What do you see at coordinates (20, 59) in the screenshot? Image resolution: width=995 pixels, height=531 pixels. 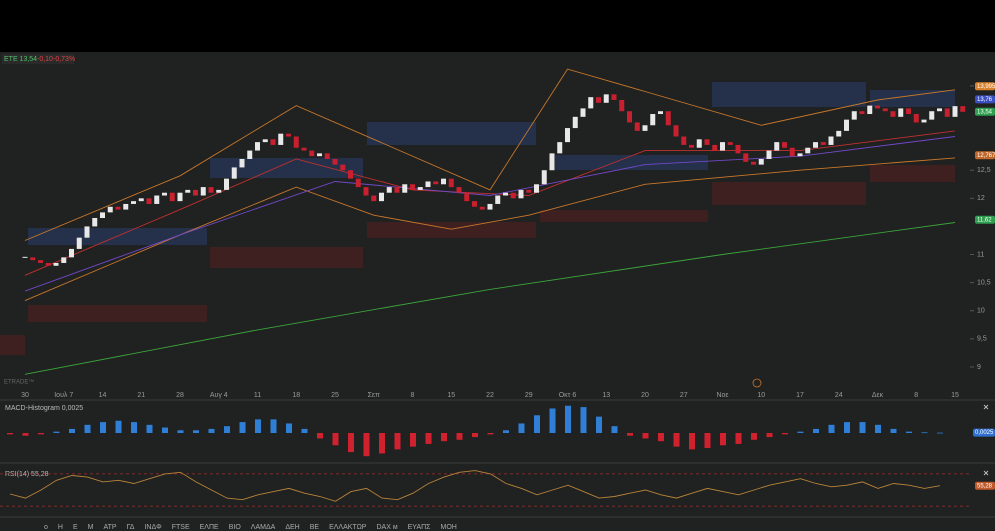 I see `symbol: ETE 13,54` at bounding box center [20, 59].